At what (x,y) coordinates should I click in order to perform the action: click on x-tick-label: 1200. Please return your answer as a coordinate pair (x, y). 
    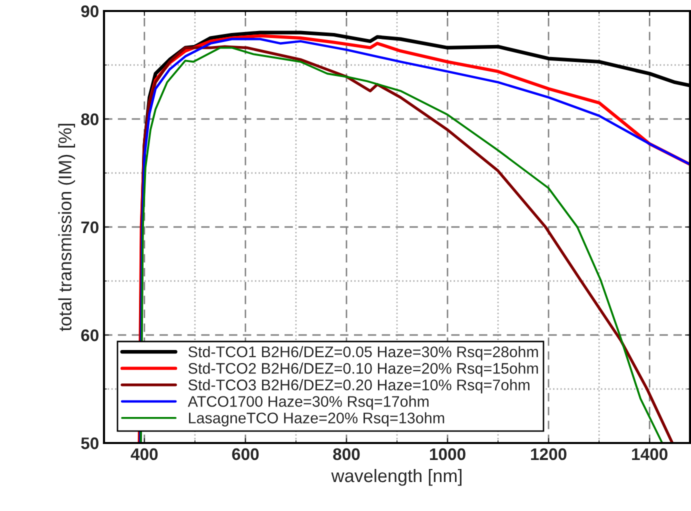
    Looking at the image, I should click on (548, 454).